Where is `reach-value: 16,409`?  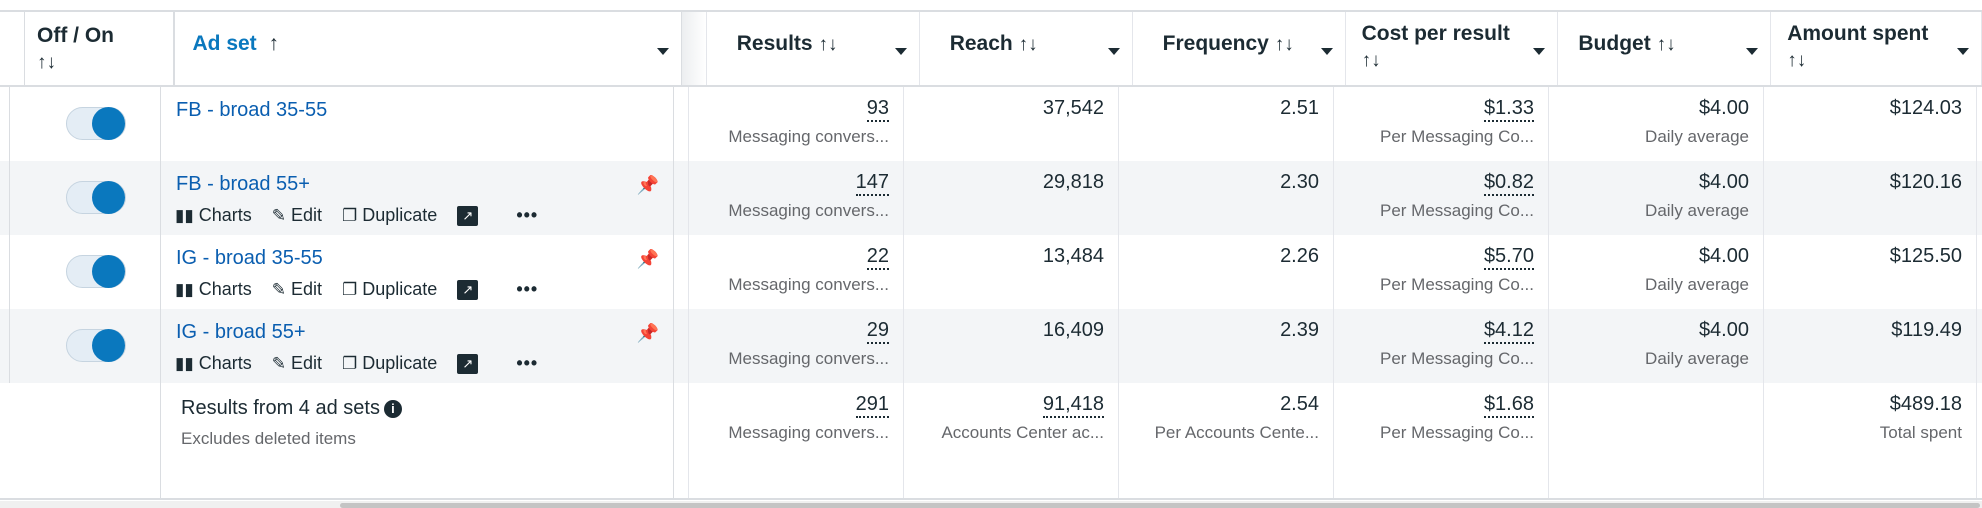
reach-value: 16,409 is located at coordinates (1073, 330).